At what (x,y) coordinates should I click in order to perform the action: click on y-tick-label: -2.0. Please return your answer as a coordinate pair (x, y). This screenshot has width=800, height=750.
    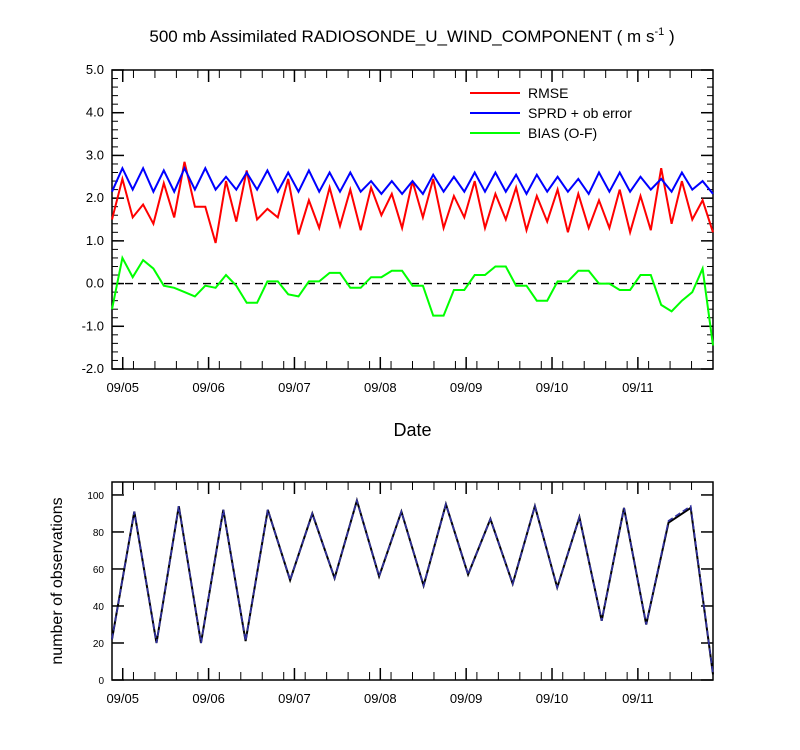
    Looking at the image, I should click on (93, 368).